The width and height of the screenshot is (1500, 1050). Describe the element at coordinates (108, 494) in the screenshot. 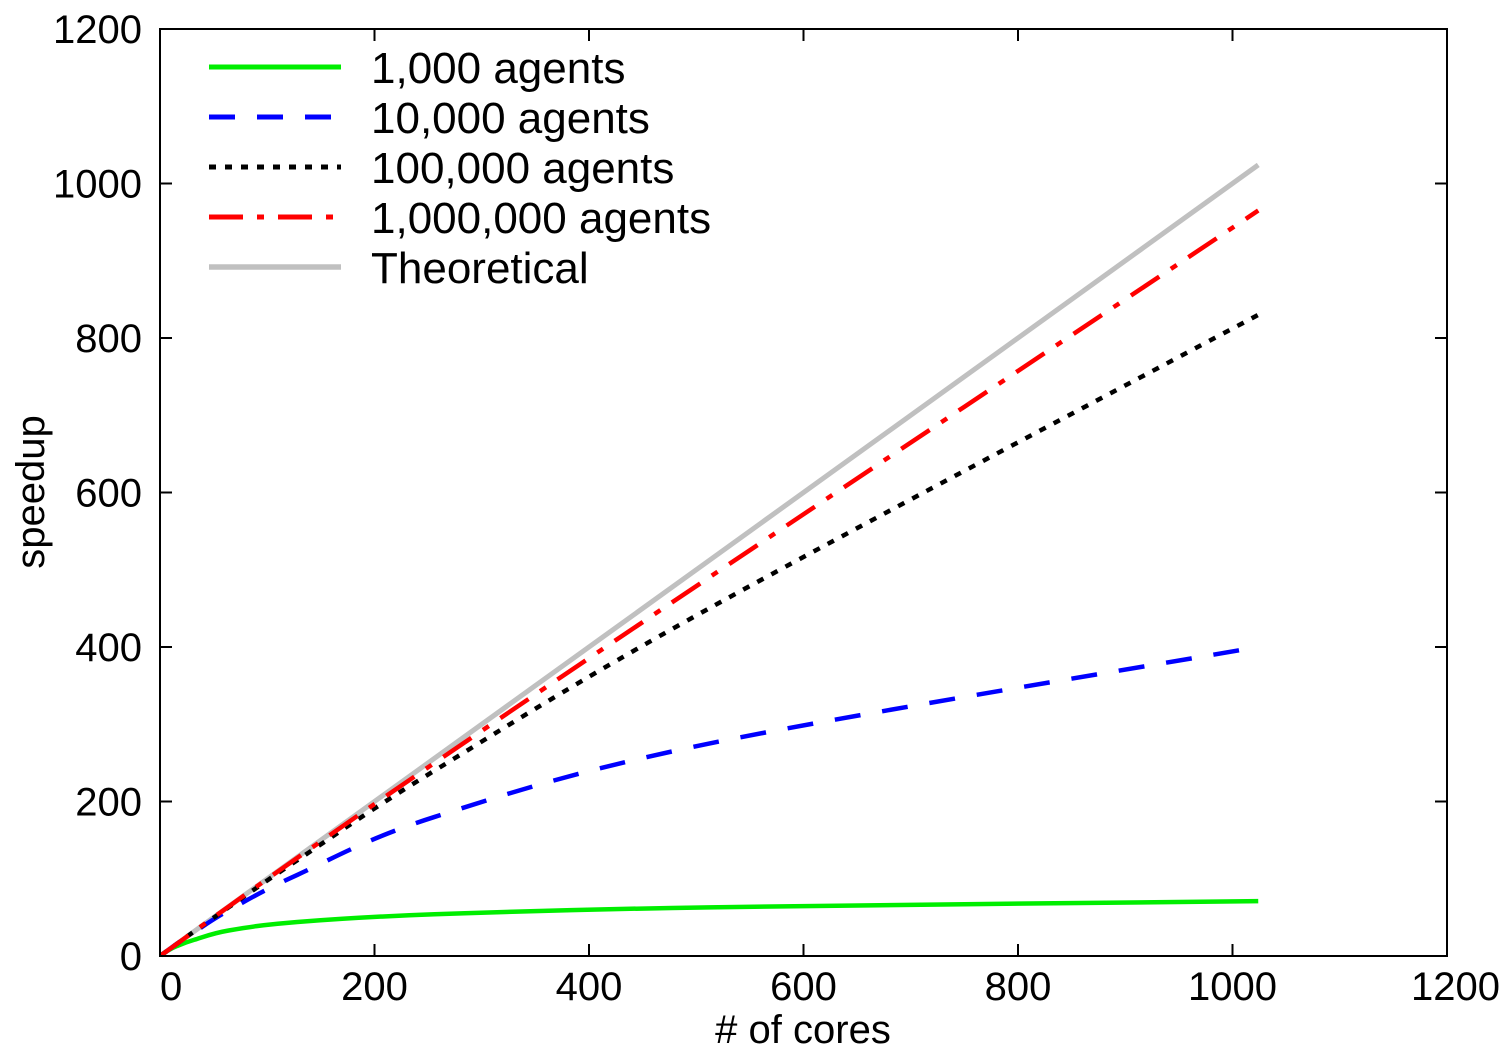

I see `y-tick-label: 600` at that location.